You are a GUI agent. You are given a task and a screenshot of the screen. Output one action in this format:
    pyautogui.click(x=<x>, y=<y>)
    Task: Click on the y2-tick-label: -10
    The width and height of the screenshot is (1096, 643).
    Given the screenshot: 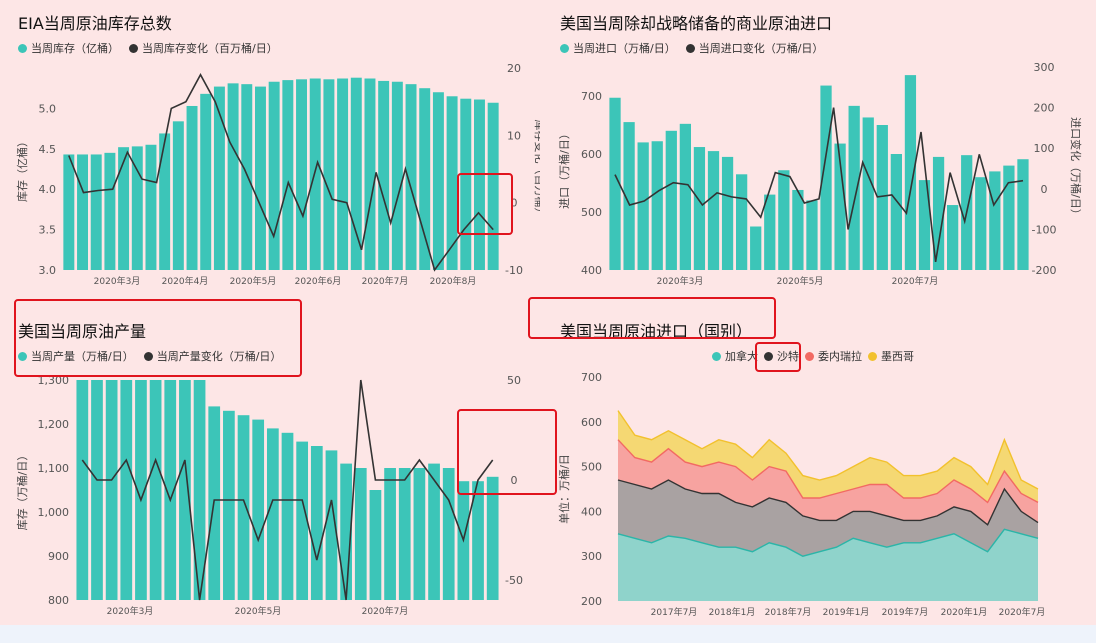 What is the action you would take?
    pyautogui.click(x=514, y=270)
    